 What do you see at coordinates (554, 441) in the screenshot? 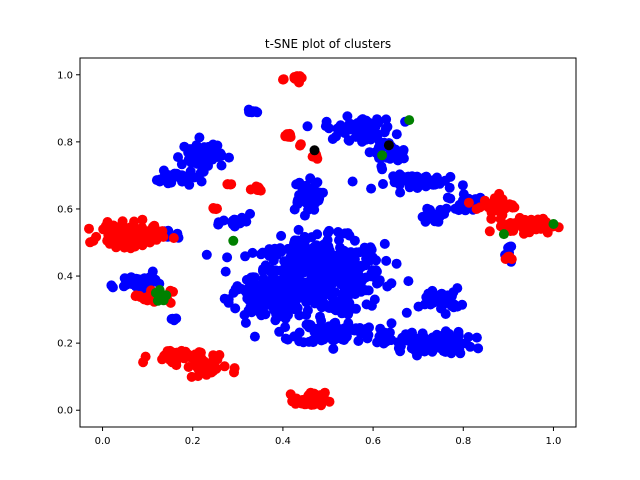
I see `x-tick-label: 1.0` at bounding box center [554, 441].